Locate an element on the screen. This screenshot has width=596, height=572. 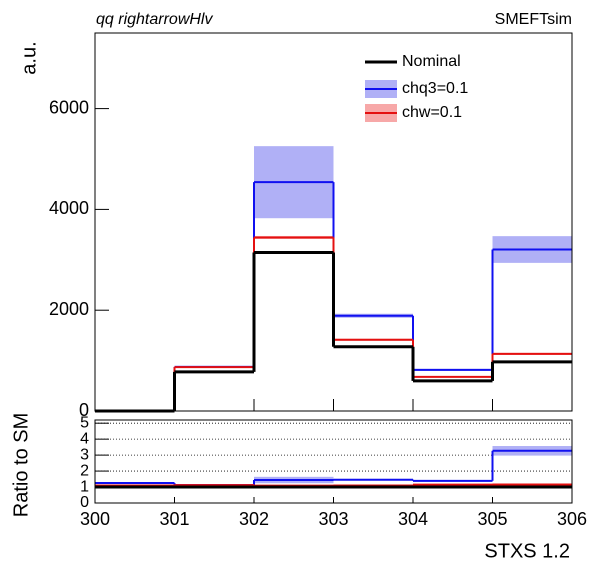
y-tick-label: 4 is located at coordinates (84, 438).